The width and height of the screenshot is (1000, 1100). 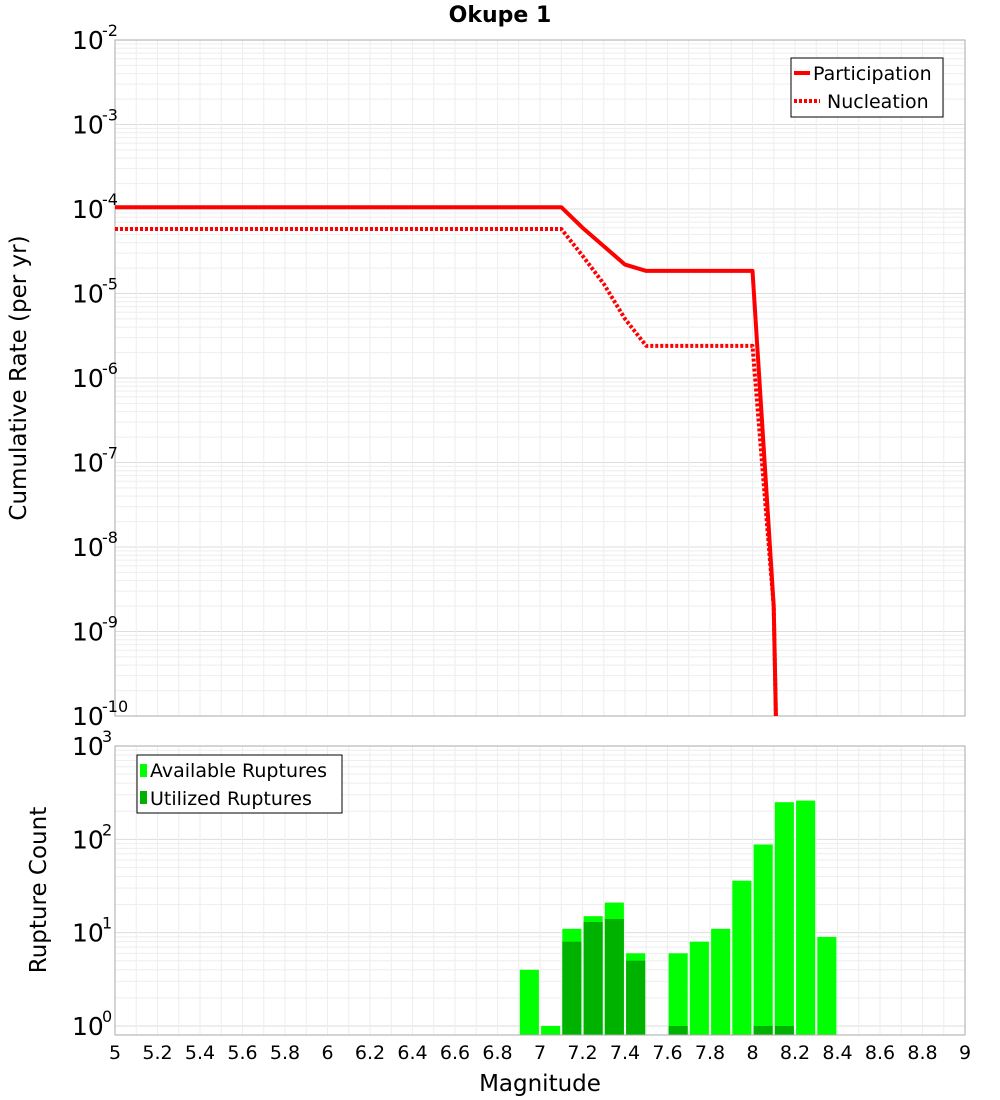 I want to click on x-tick-label: 8.8, so click(x=922, y=1053).